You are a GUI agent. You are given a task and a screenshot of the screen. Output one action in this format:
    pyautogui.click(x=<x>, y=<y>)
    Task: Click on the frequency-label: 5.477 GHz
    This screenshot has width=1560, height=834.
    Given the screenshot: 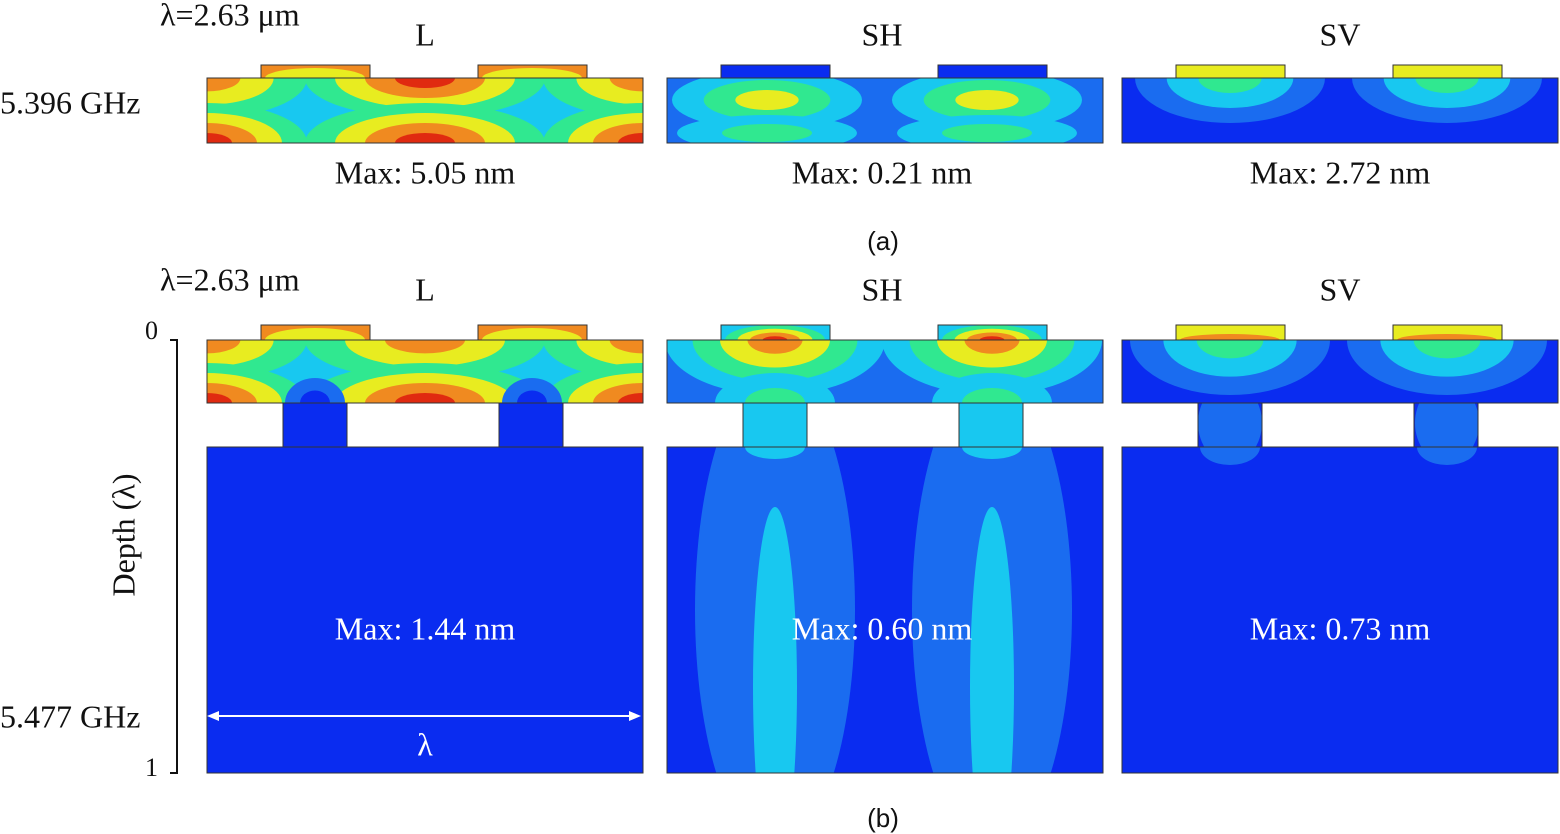 What is the action you would take?
    pyautogui.click(x=70, y=716)
    